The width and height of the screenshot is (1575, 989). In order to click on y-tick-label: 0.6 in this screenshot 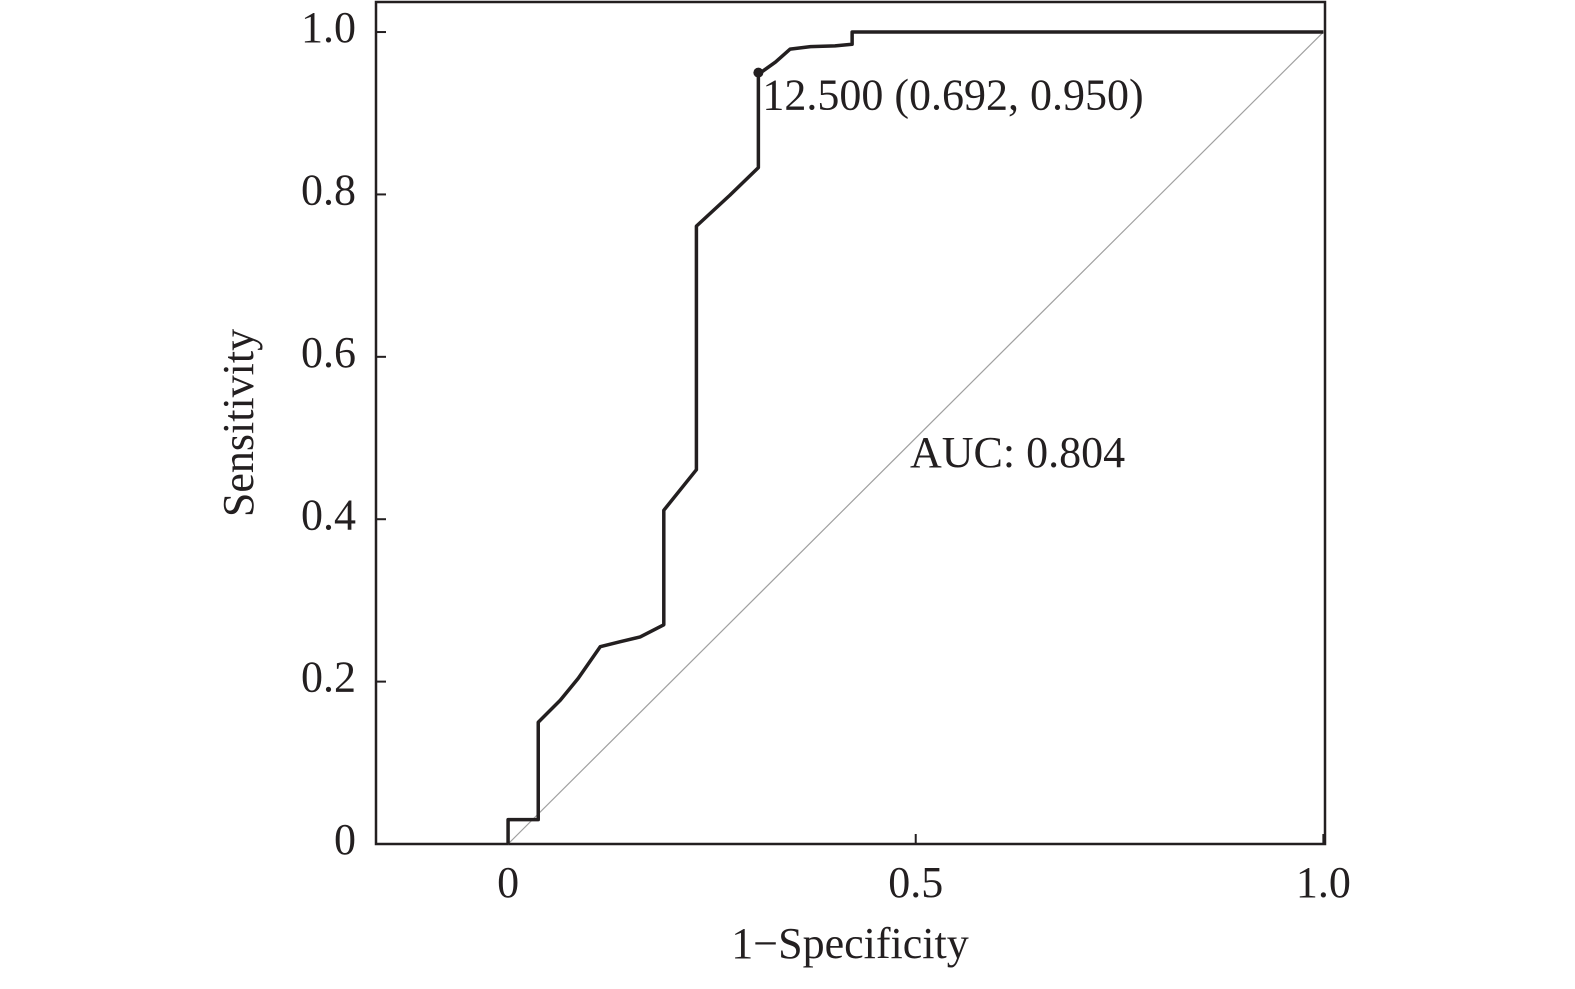, I will do `click(328, 352)`.